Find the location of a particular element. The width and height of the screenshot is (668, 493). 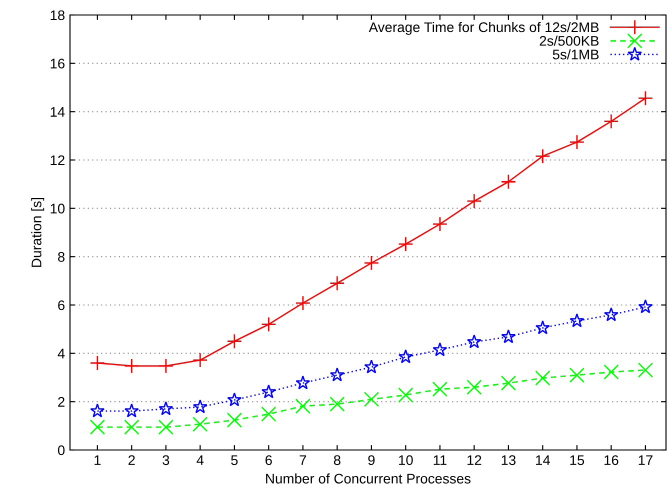

x-tick-label: 5 is located at coordinates (234, 460).